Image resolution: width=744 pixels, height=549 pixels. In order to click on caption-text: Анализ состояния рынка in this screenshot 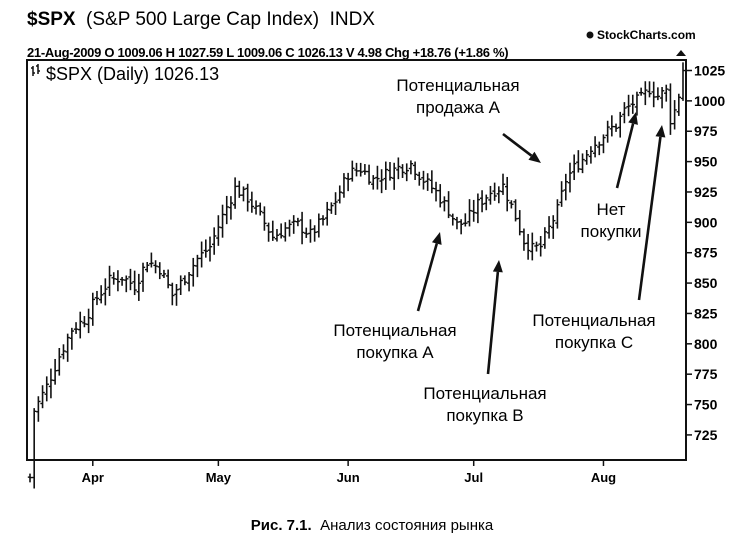, I will do `click(407, 525)`.